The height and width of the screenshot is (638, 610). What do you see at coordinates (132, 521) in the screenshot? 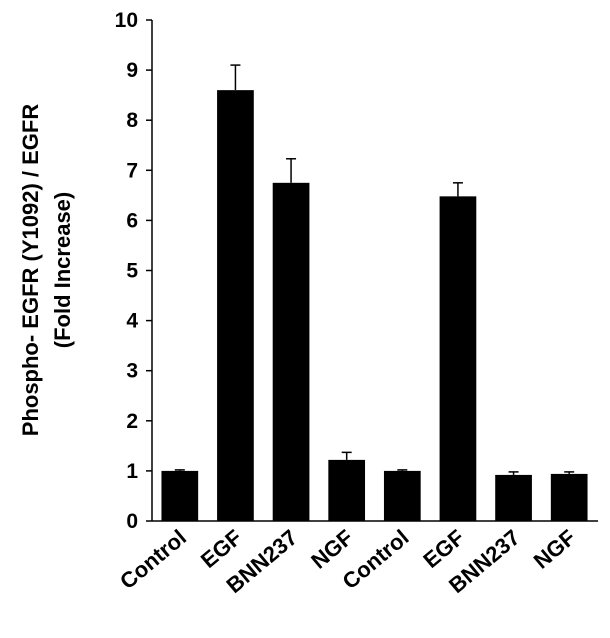
I see `y-tick-label: 0` at bounding box center [132, 521].